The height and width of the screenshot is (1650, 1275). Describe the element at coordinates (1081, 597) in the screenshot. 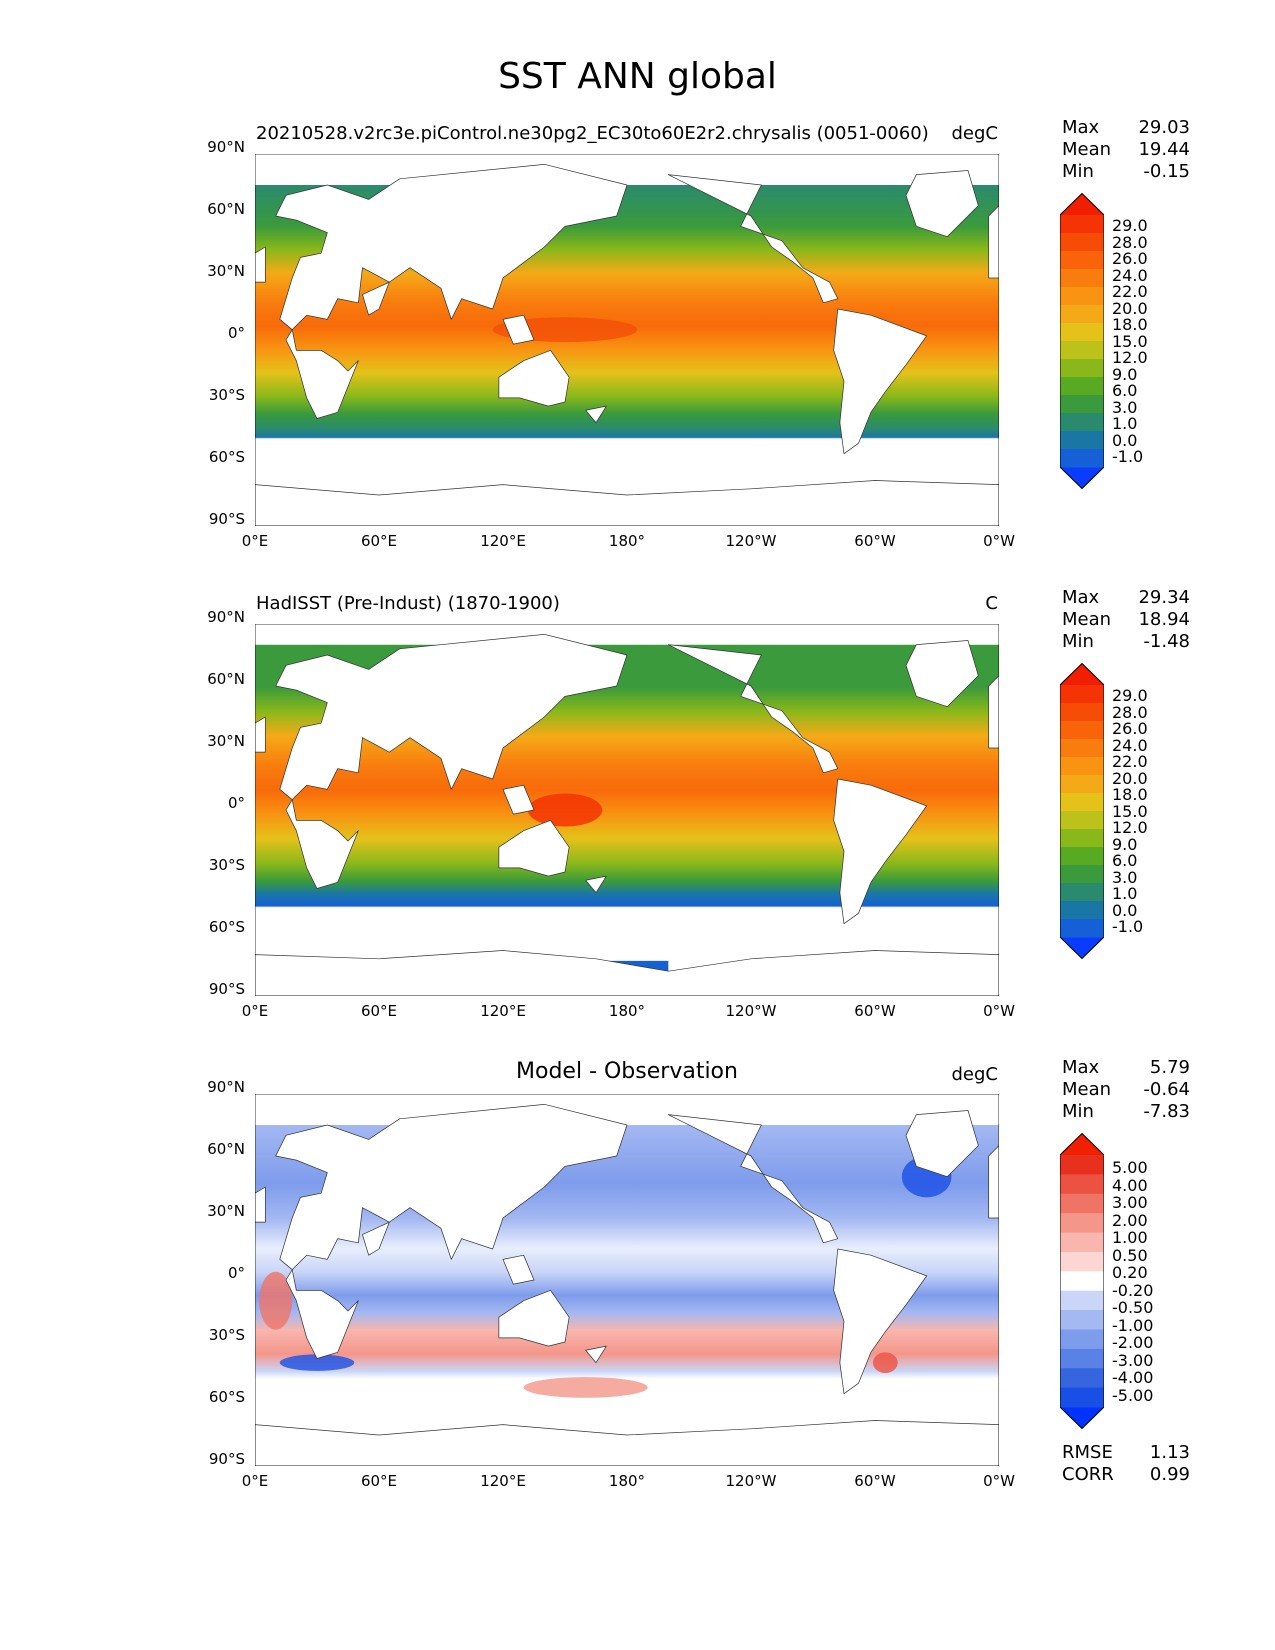

I see `stat-label: Max` at that location.